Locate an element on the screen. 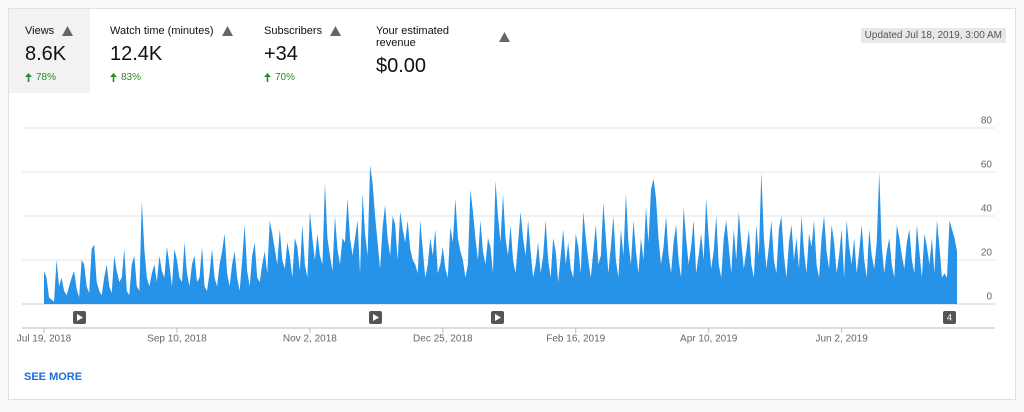 This screenshot has width=1024, height=412. y-tick-label: 60 is located at coordinates (987, 165).